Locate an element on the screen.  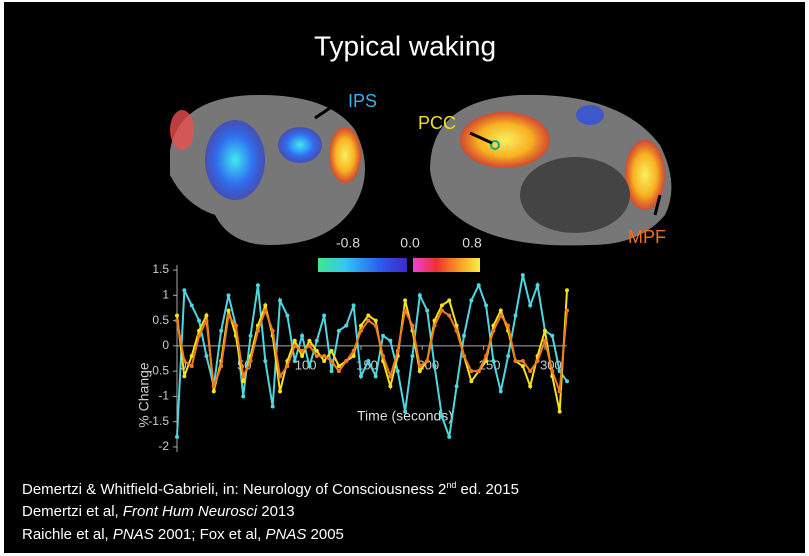
text: 2001; Fox et al, is located at coordinates (209, 534).